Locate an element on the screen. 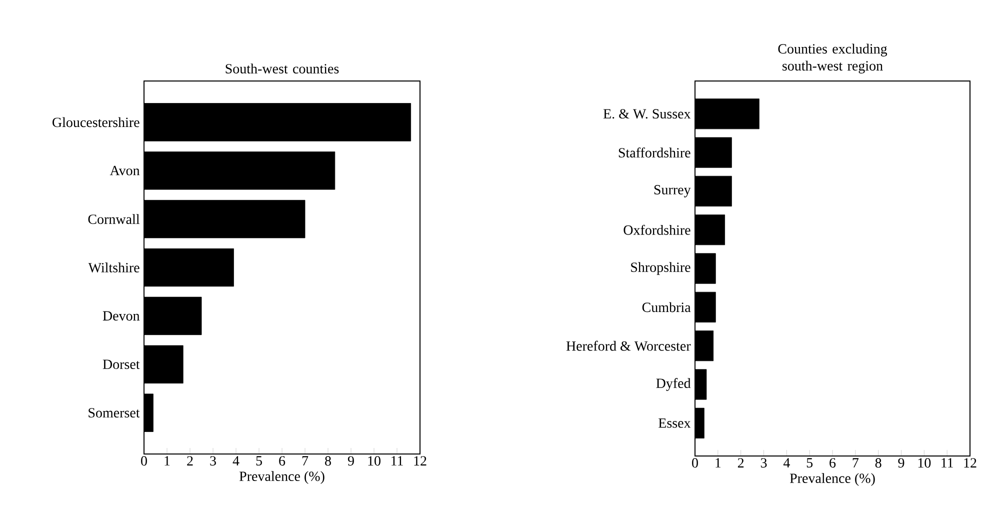 This screenshot has height=522, width=988. y-tick-label: Staffordshire is located at coordinates (654, 153).